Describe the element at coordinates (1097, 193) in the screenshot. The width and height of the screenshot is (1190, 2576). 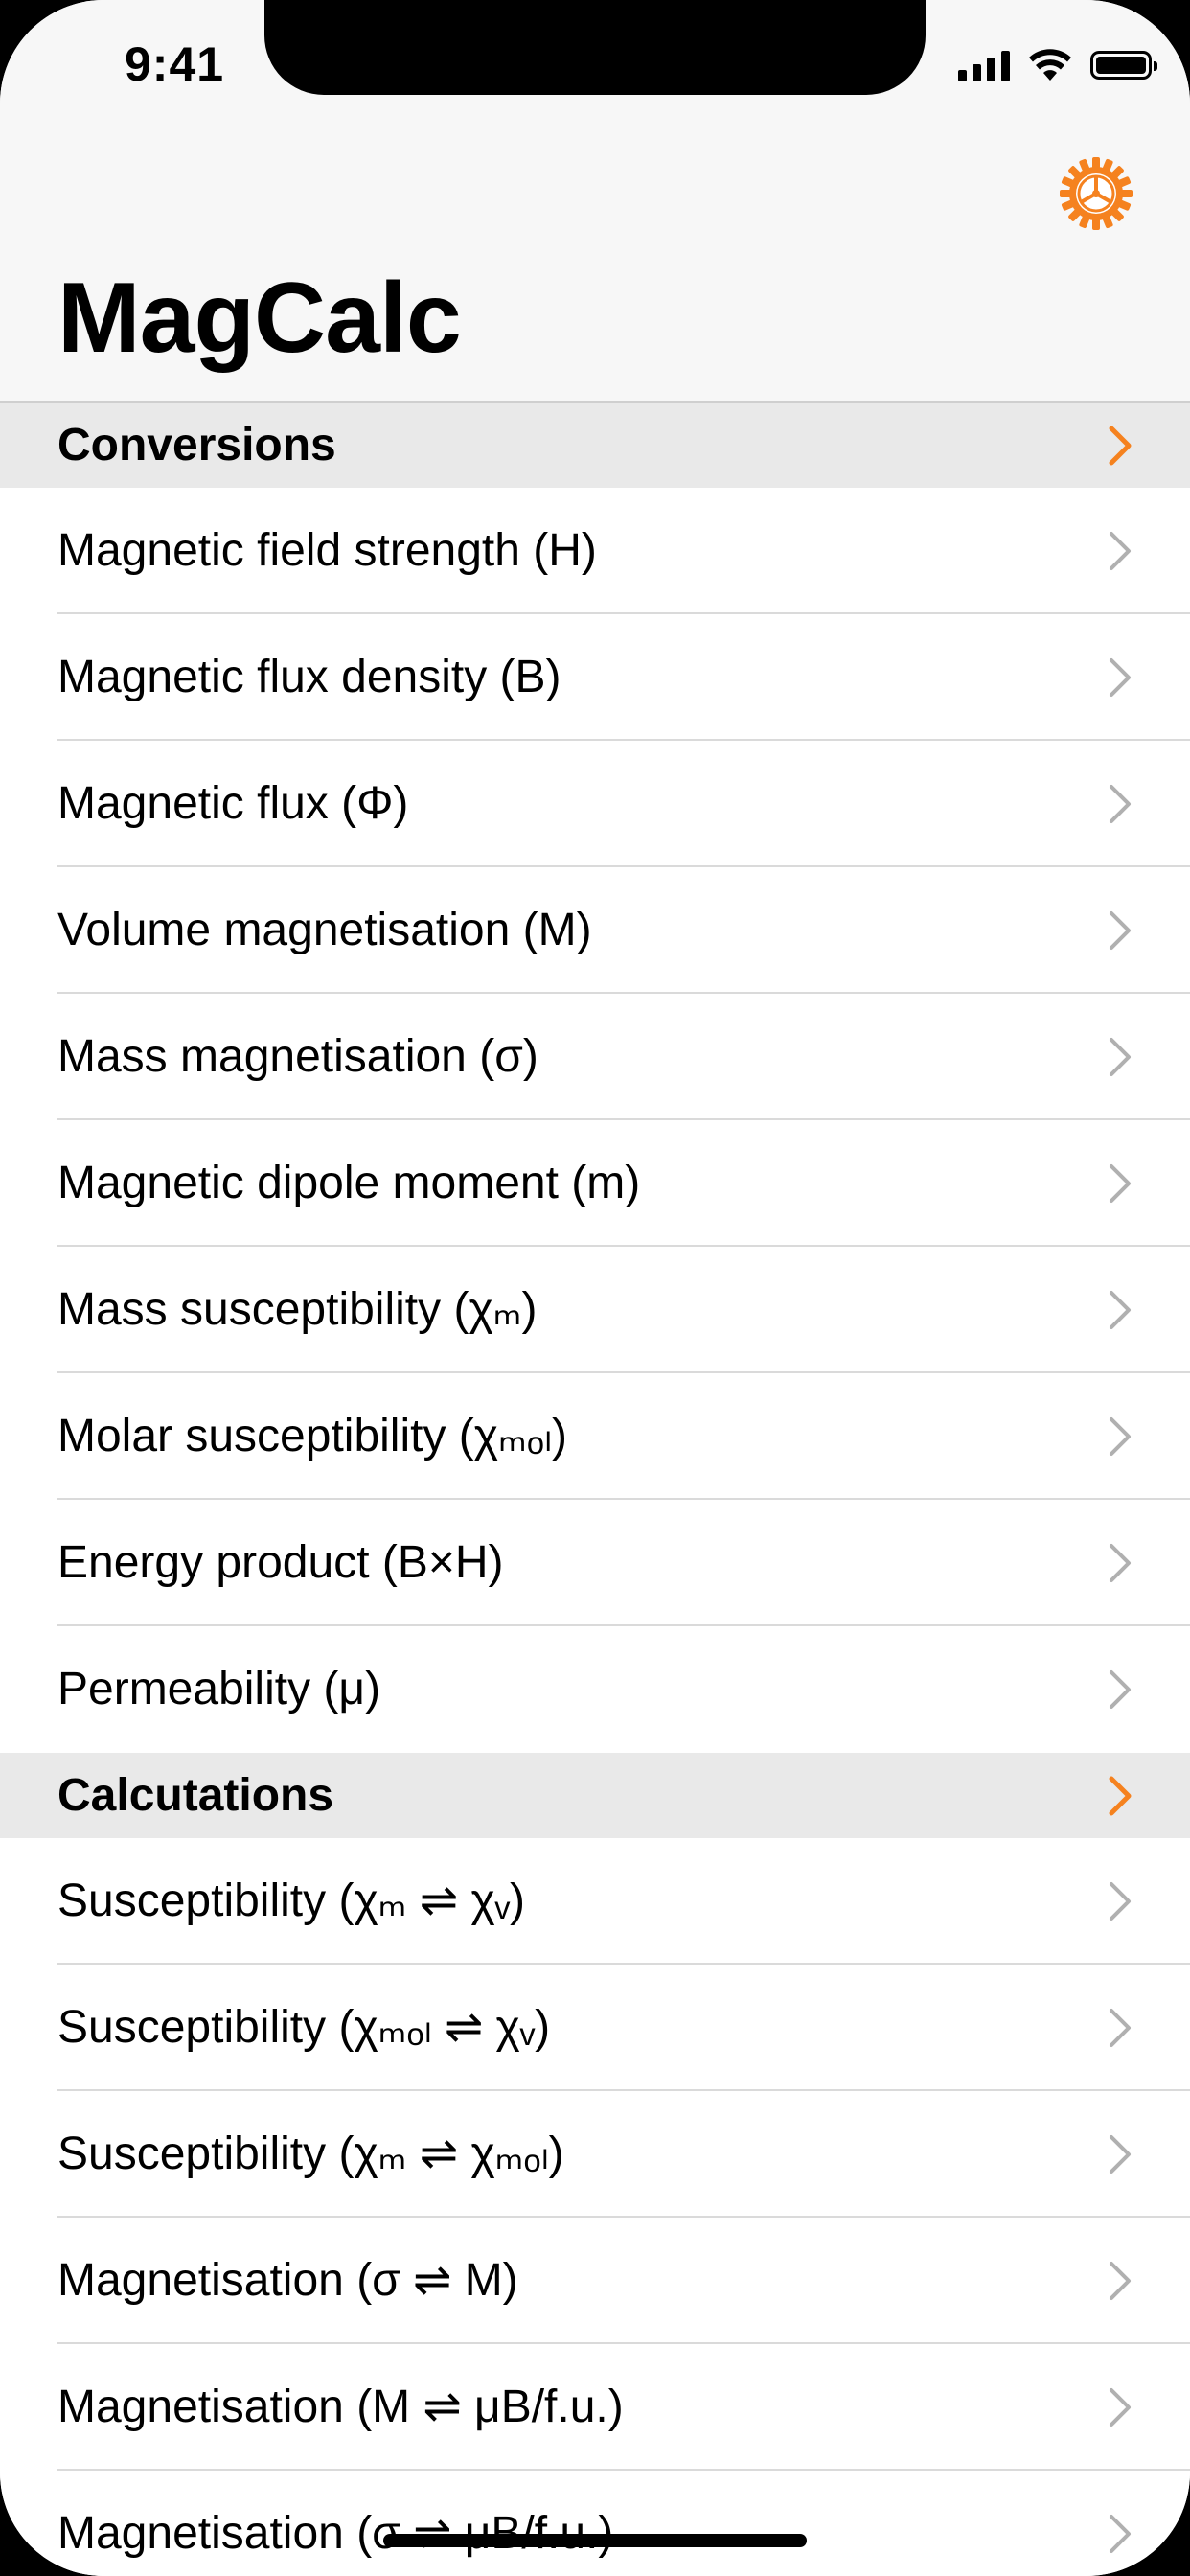
I see `gear-icon` at that location.